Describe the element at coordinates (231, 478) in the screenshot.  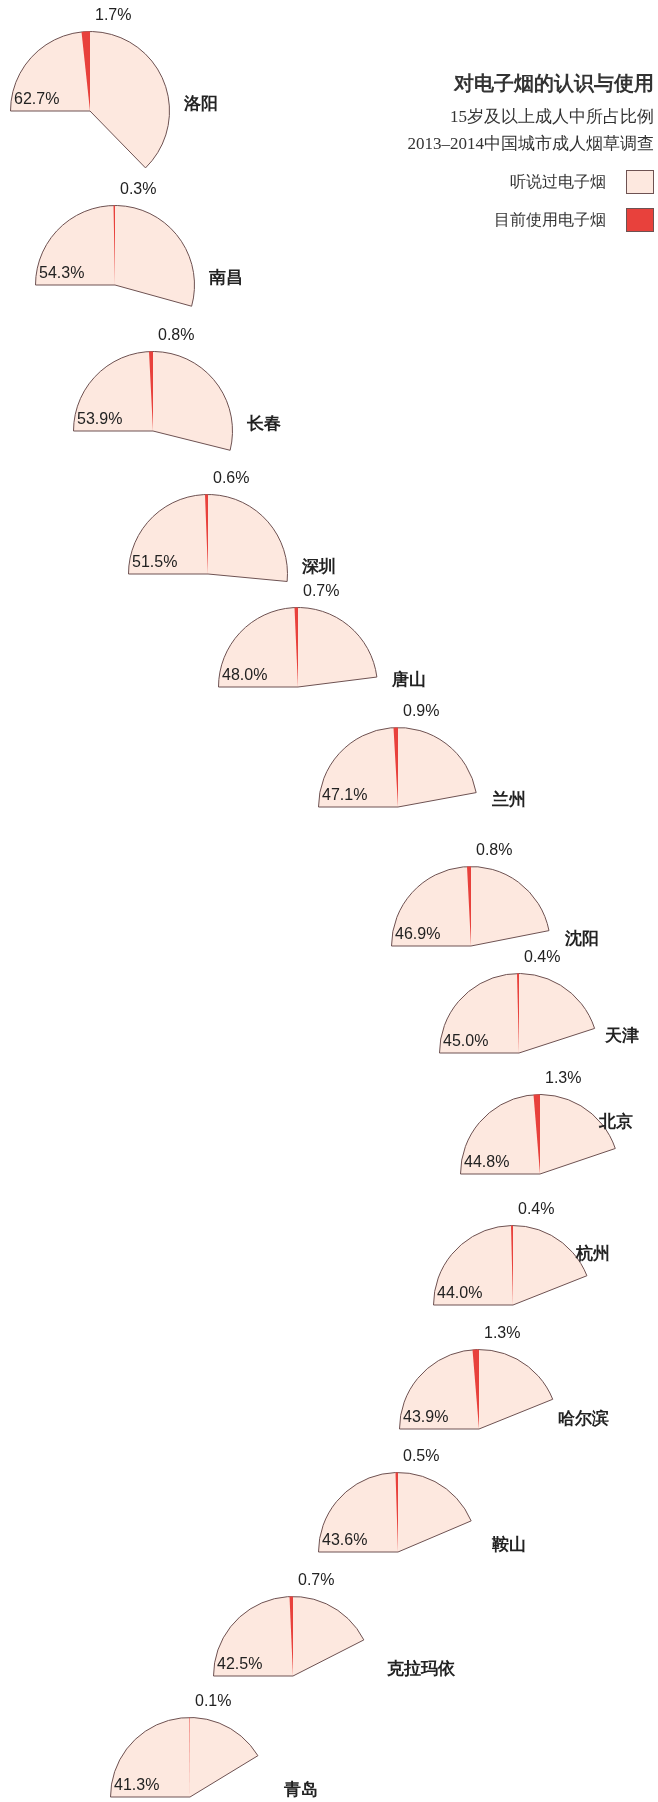
I see `data-label: 0.6%` at that location.